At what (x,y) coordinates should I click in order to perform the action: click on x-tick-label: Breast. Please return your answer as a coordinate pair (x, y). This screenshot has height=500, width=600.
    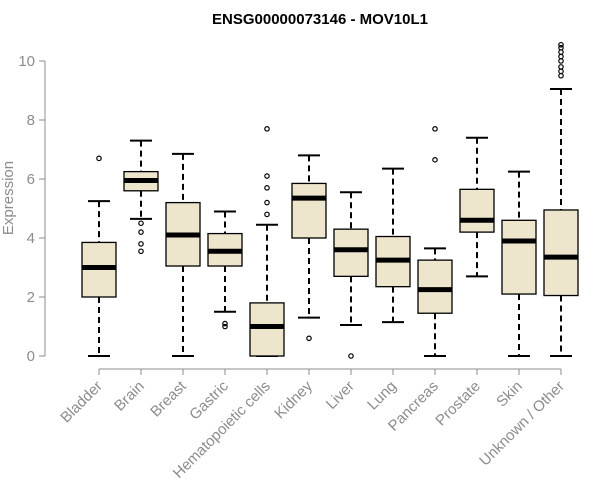
    Looking at the image, I should click on (168, 398).